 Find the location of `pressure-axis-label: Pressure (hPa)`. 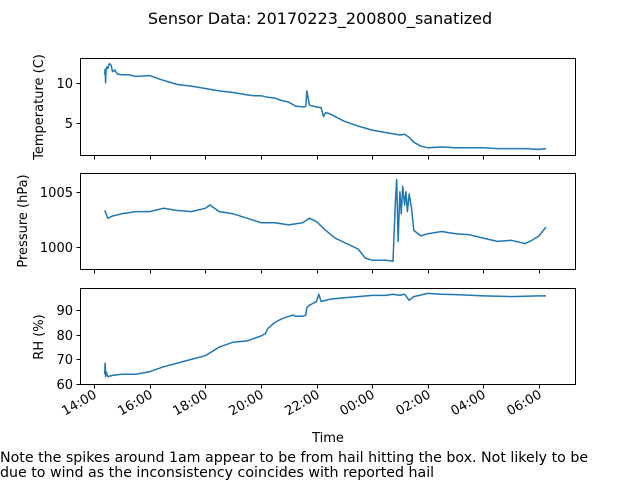

pressure-axis-label: Pressure (hPa) is located at coordinates (23, 220).